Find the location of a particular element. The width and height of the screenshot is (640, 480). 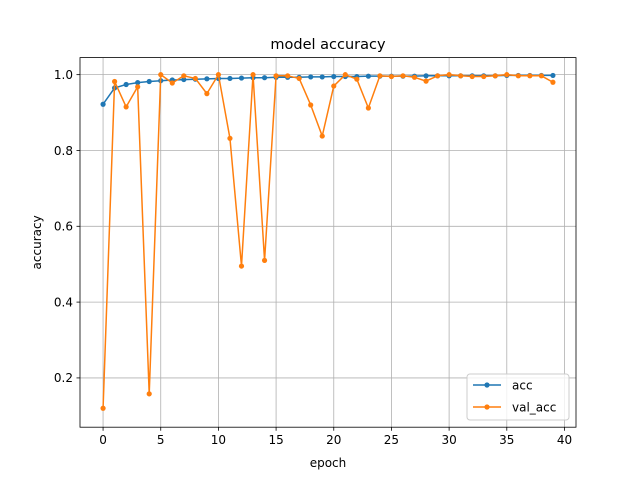

legend: acc val_acc is located at coordinates (518, 397).